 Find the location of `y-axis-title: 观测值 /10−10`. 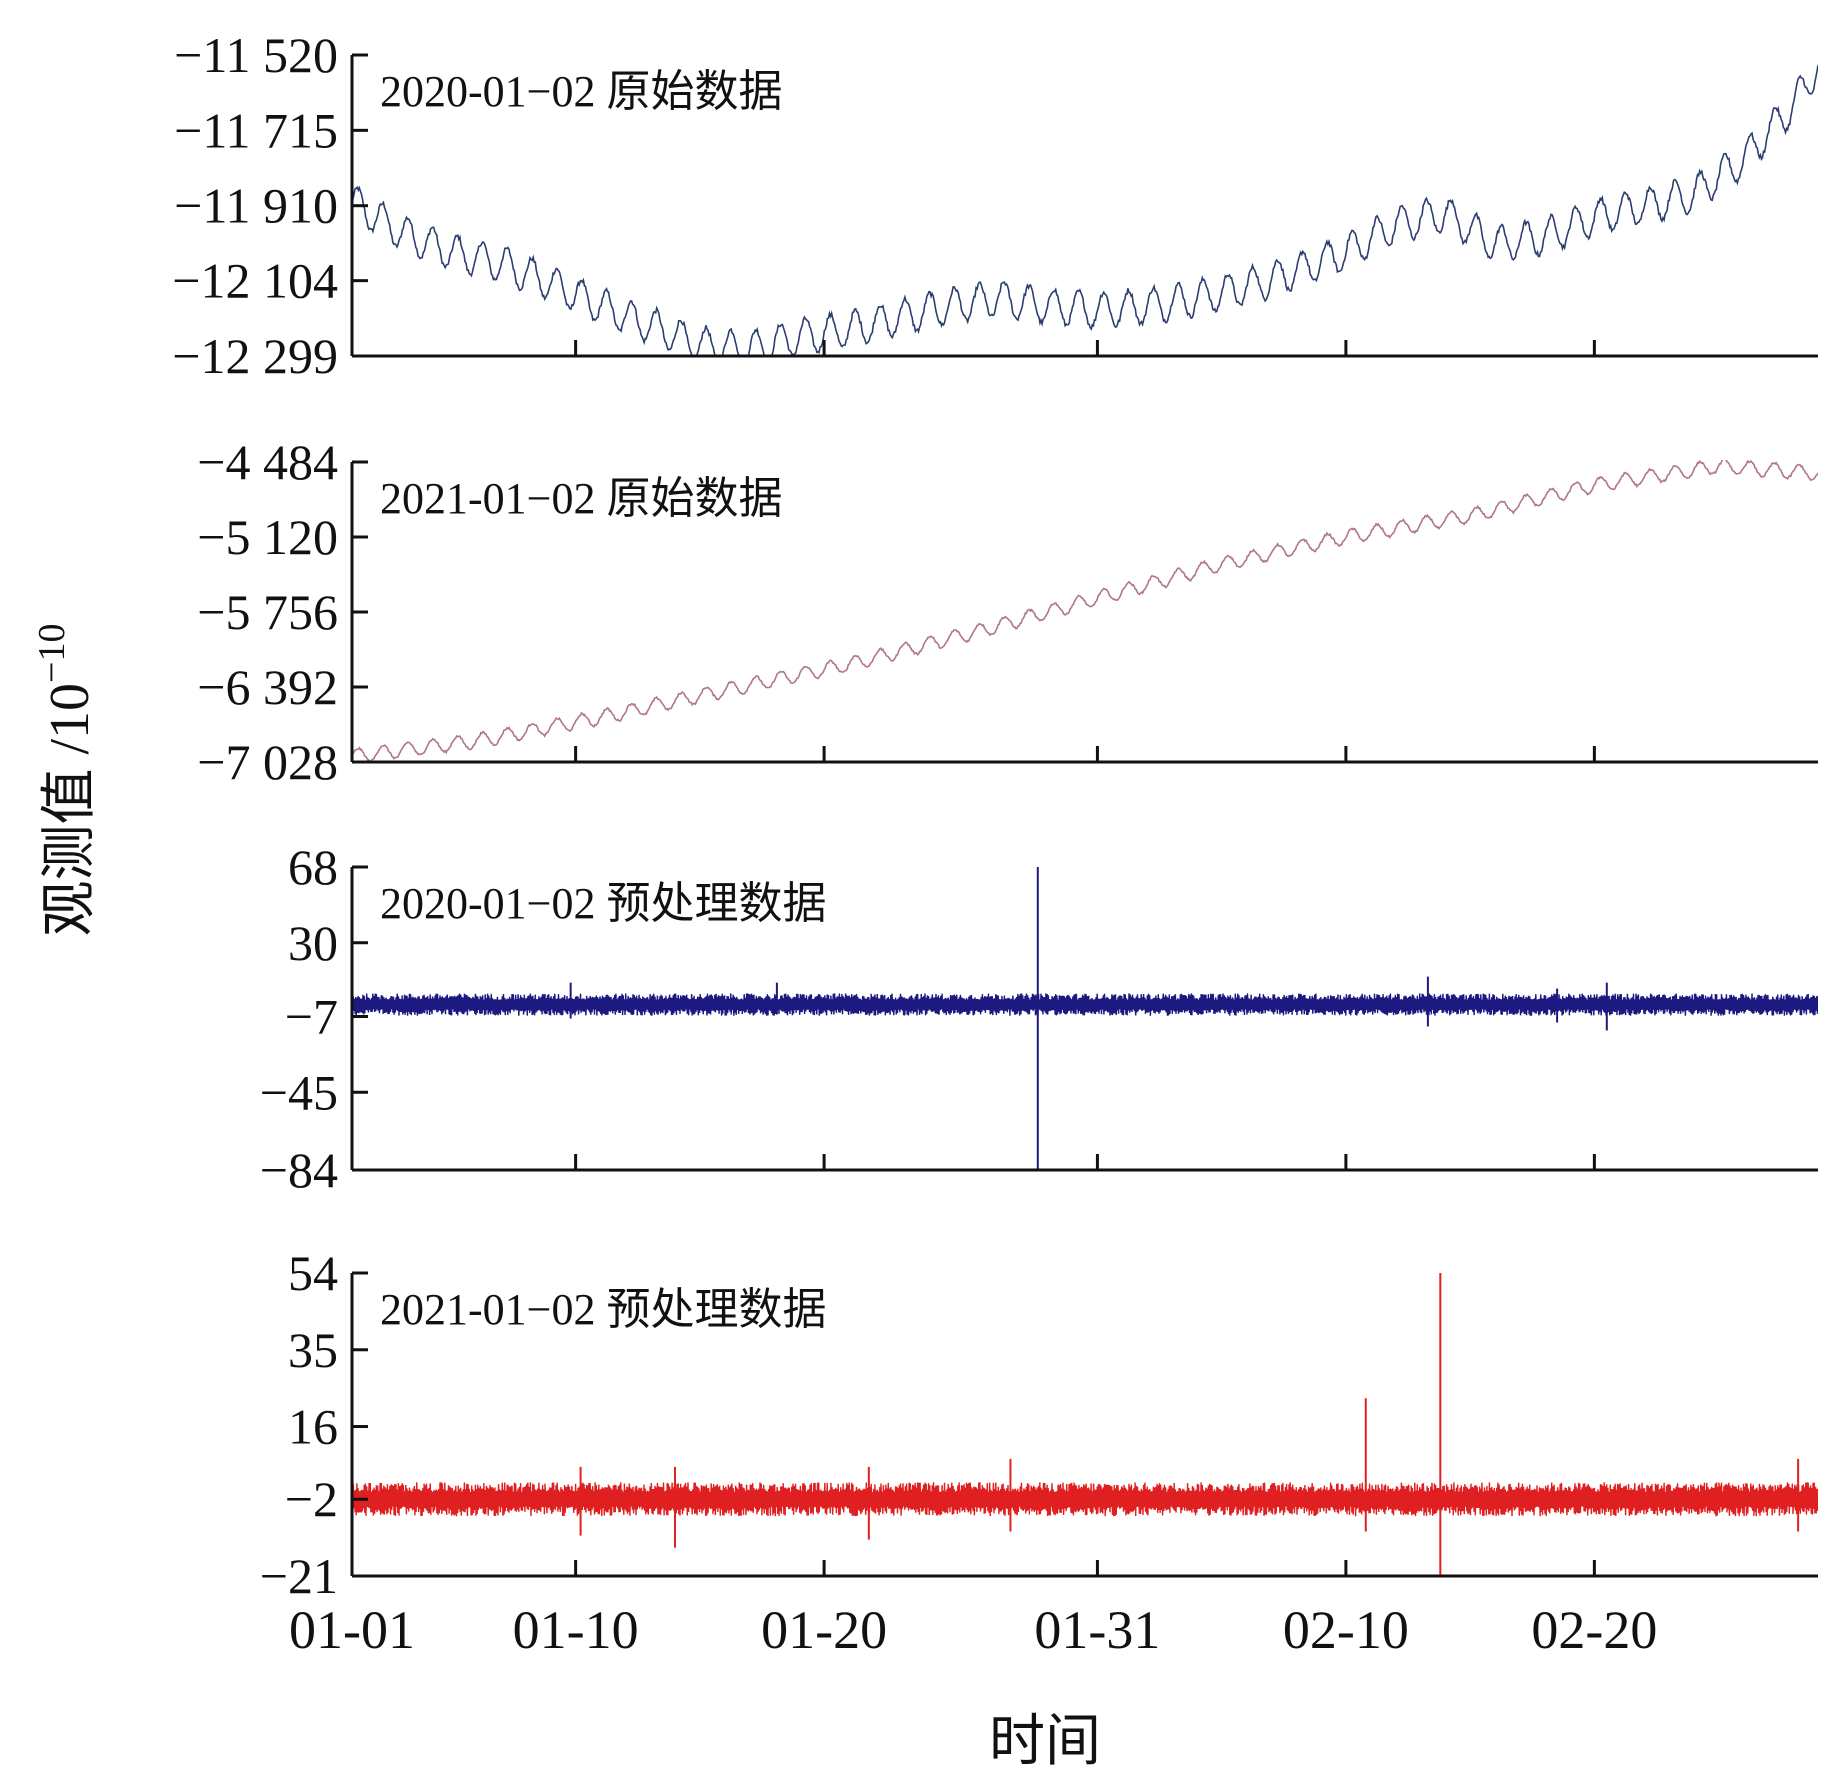

y-axis-title: 观测值 /10−10 is located at coordinates (66, 780).